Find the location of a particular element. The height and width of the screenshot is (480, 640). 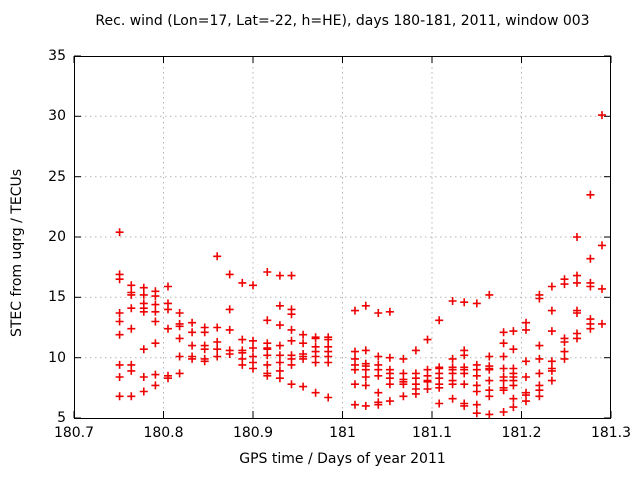

y-tick-label: 5 is located at coordinates (61, 418).